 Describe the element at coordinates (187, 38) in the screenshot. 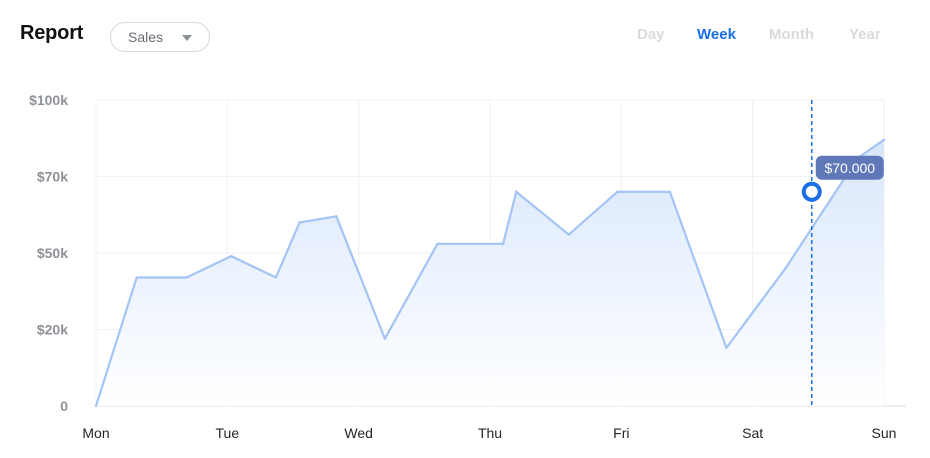

I see `chevron-down-icon` at that location.